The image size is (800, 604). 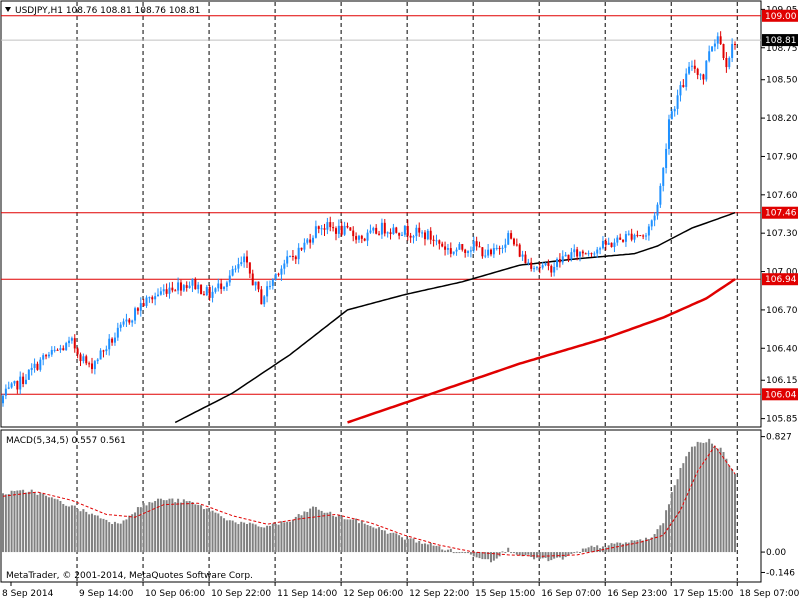 What do you see at coordinates (782, 49) in the screenshot?
I see `price-tick-label: 108.75` at bounding box center [782, 49].